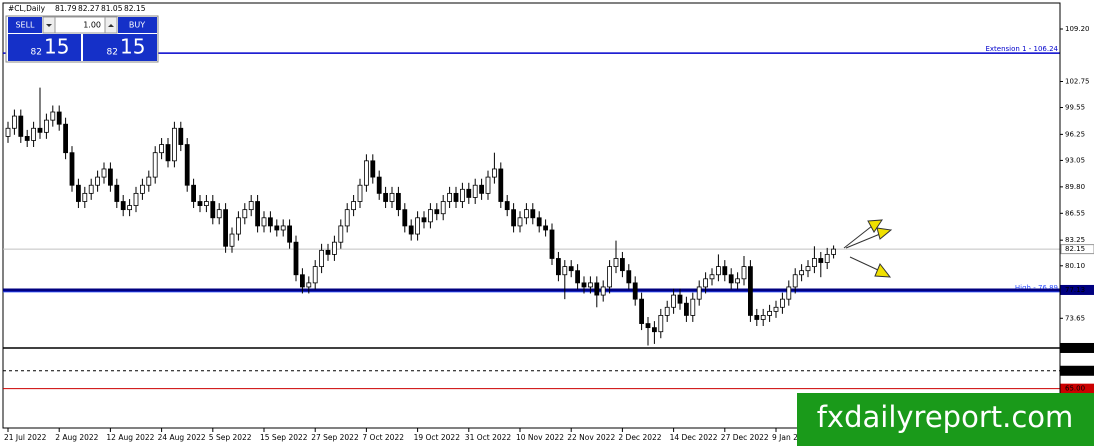  Describe the element at coordinates (1075, 108) in the screenshot. I see `y-tick-label: 99.55` at that location.